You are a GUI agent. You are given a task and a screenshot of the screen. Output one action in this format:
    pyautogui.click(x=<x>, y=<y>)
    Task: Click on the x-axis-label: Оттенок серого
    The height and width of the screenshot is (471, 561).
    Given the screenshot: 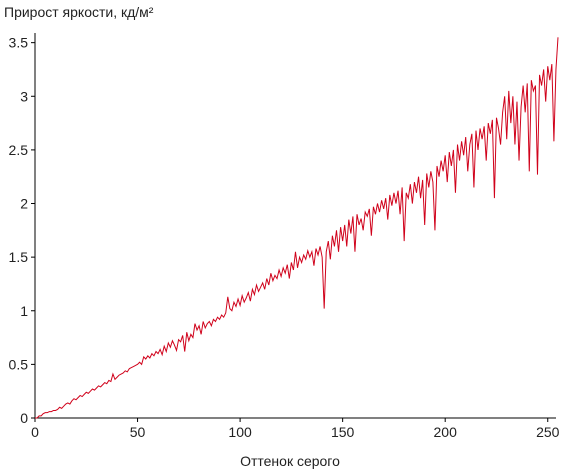 What is the action you would take?
    pyautogui.click(x=290, y=461)
    